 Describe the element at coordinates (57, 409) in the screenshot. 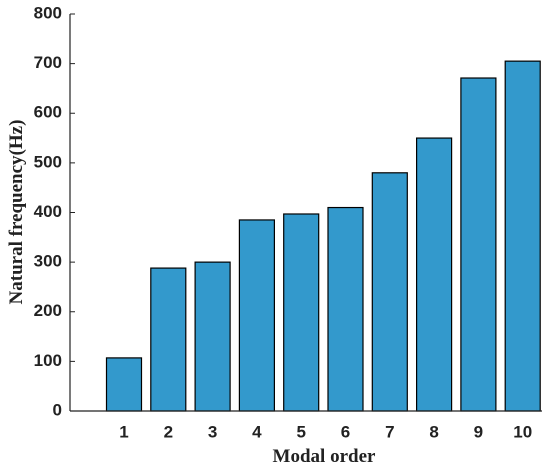

I see `y-tick-label: 0` at that location.